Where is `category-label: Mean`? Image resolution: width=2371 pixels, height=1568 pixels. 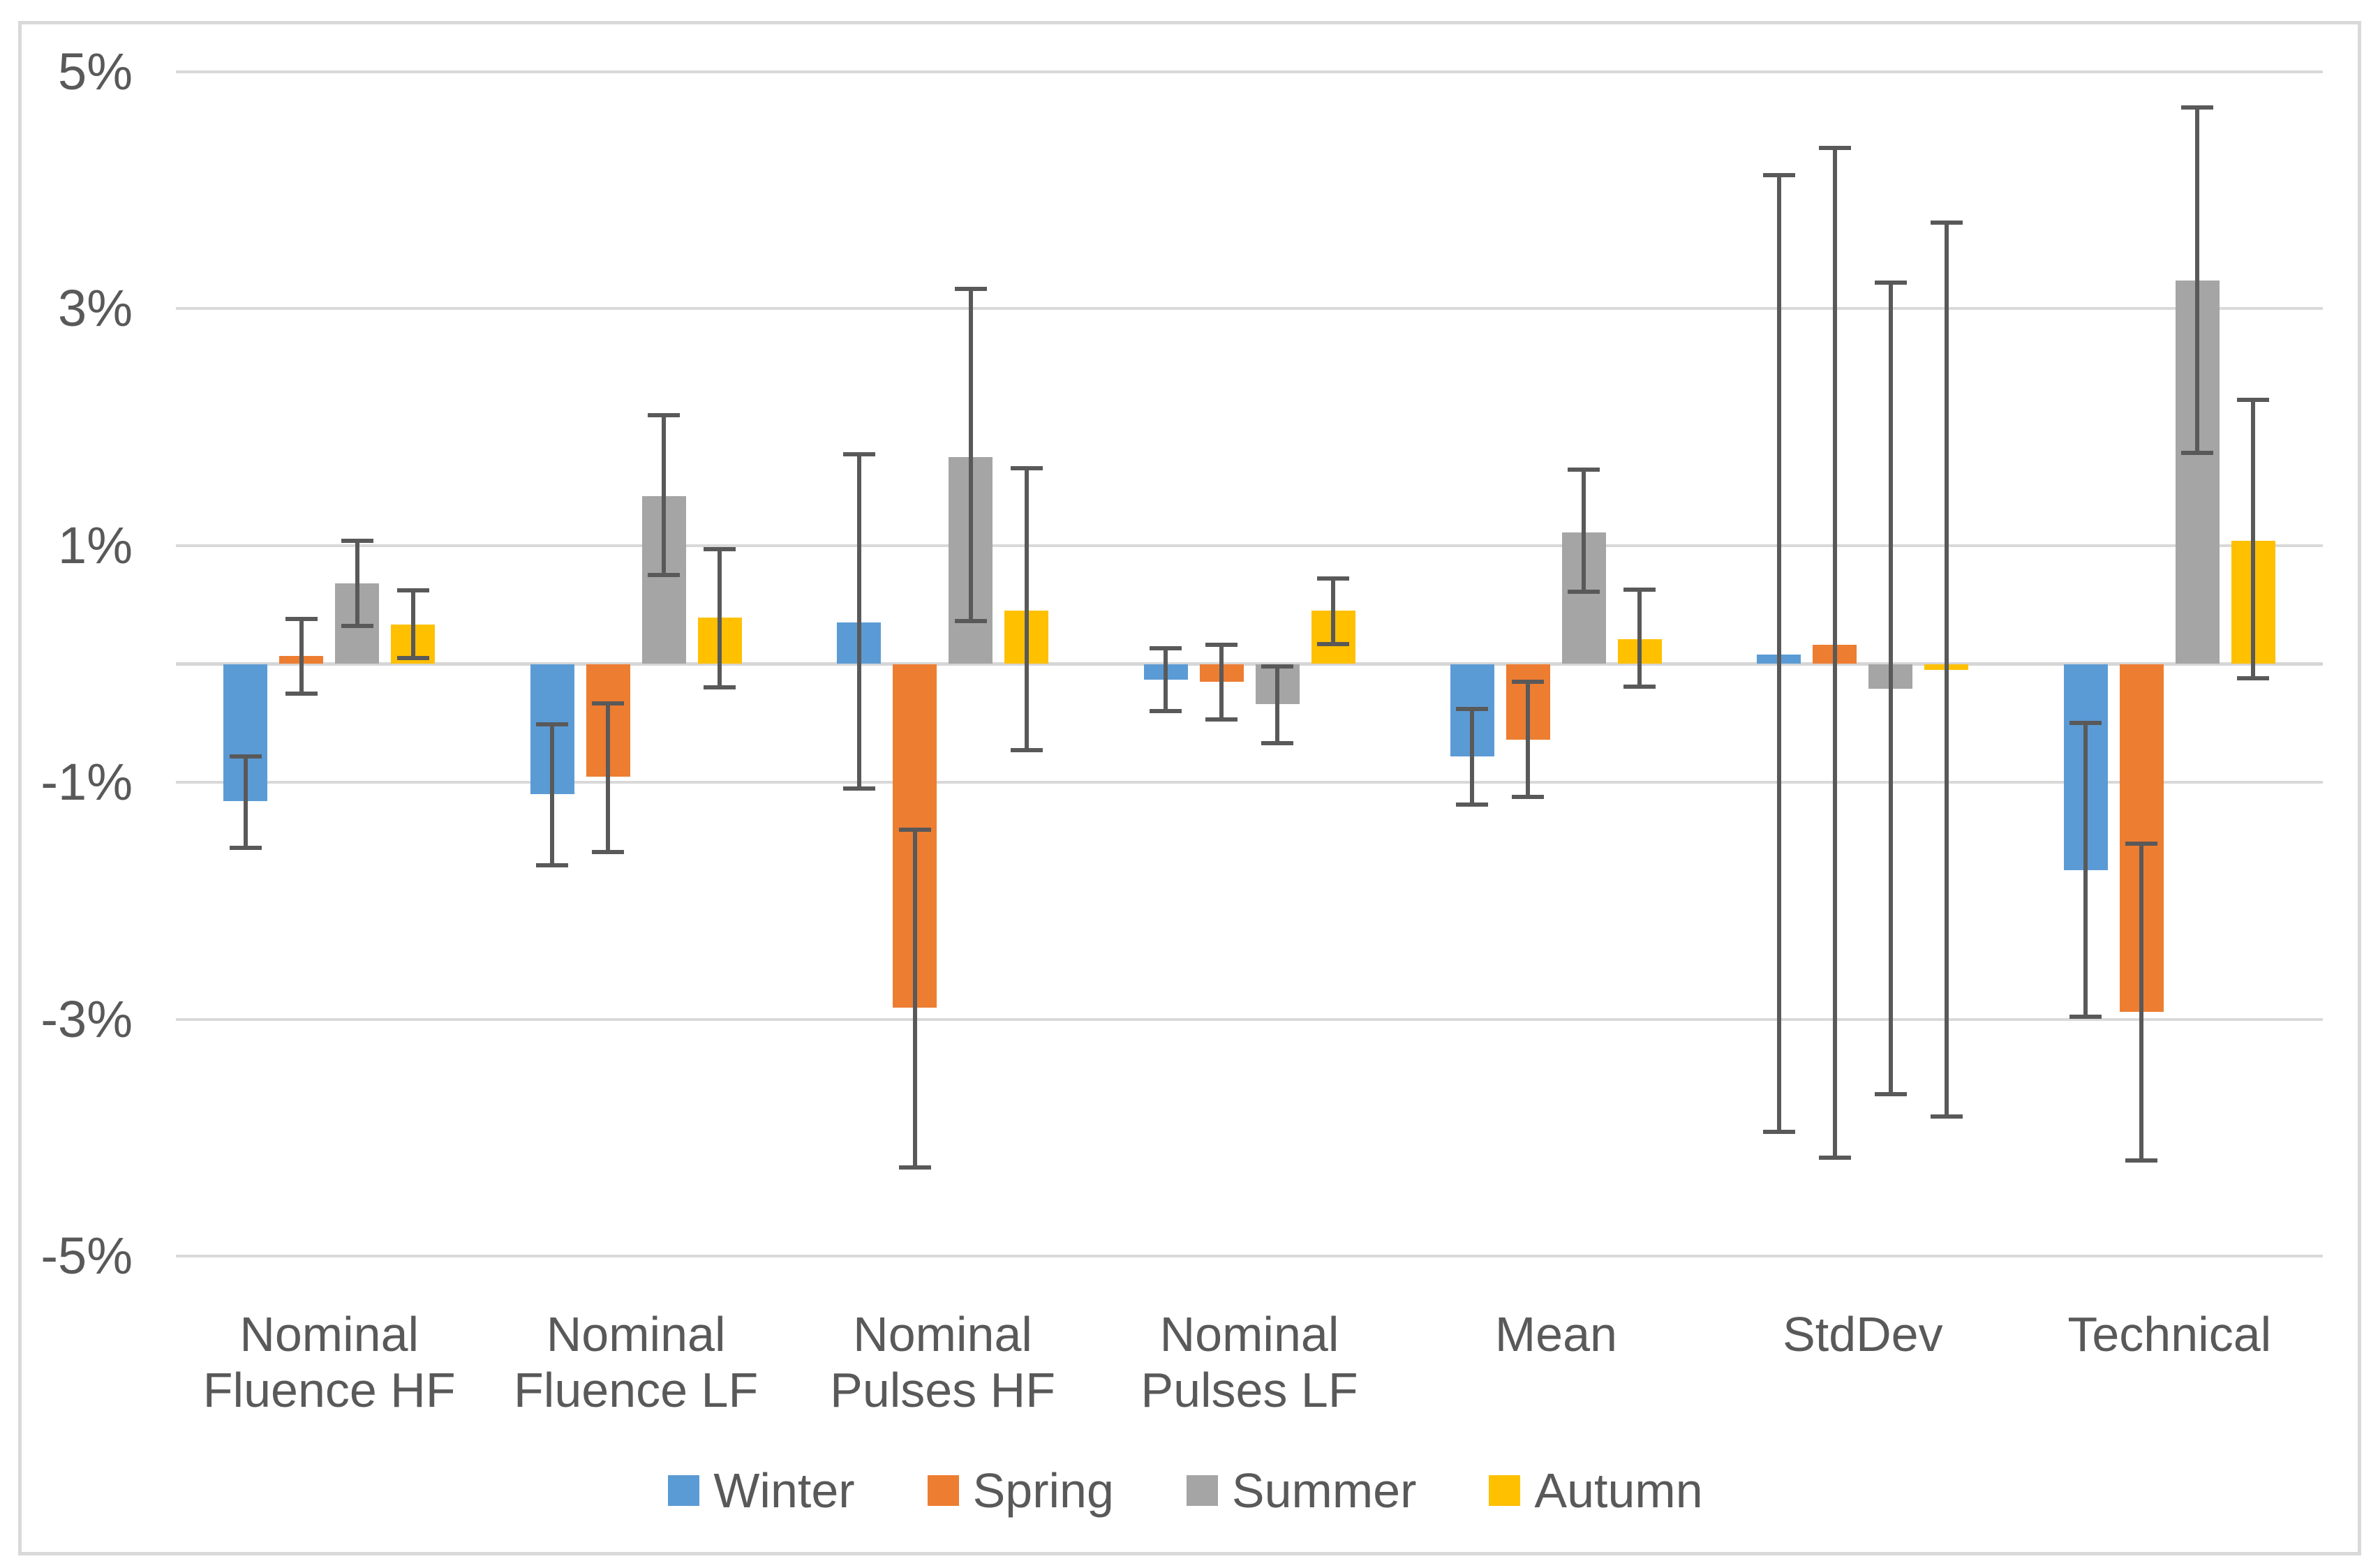 category-label: Mean is located at coordinates (1555, 1334).